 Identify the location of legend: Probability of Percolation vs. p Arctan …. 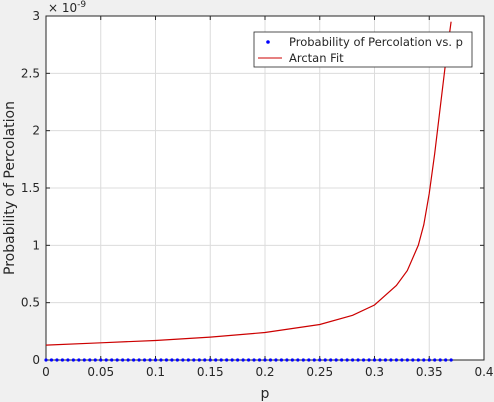
(363, 49).